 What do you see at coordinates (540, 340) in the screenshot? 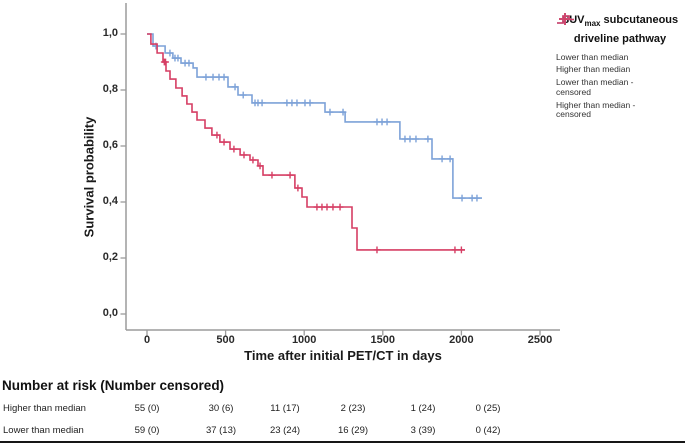
I see `x-tick-label: 2500` at bounding box center [540, 340].